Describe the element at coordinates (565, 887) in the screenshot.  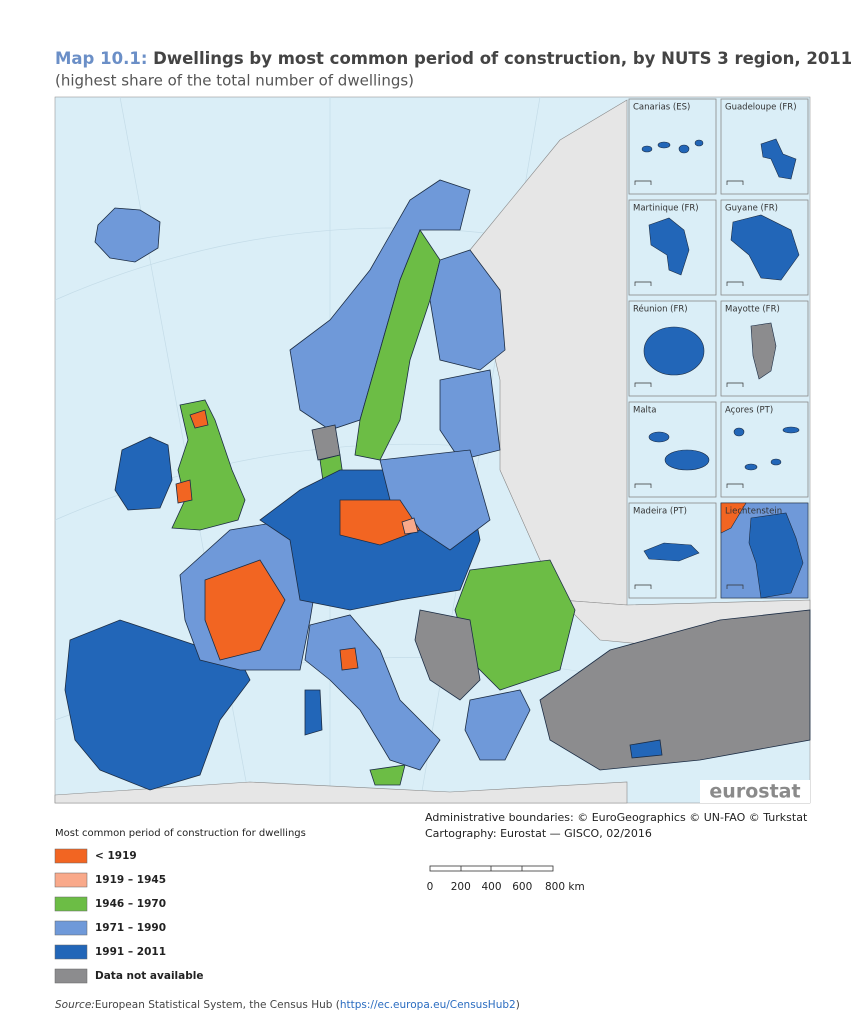
I see `scale-label: 800 km` at that location.